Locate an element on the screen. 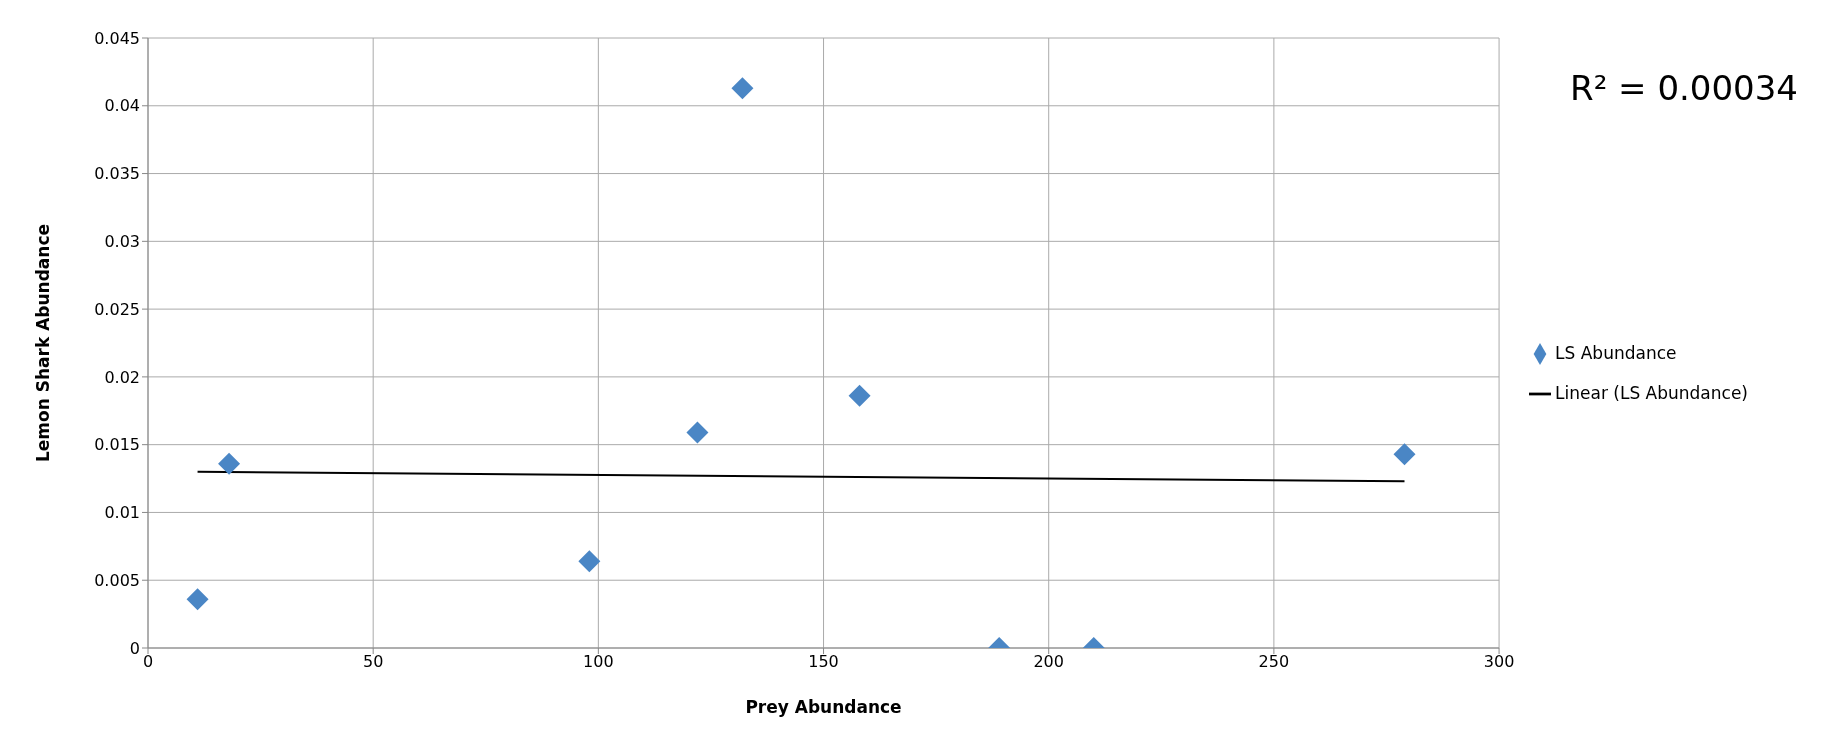 This screenshot has width=1835, height=754. y-tick-label: 0.035 is located at coordinates (117, 174).